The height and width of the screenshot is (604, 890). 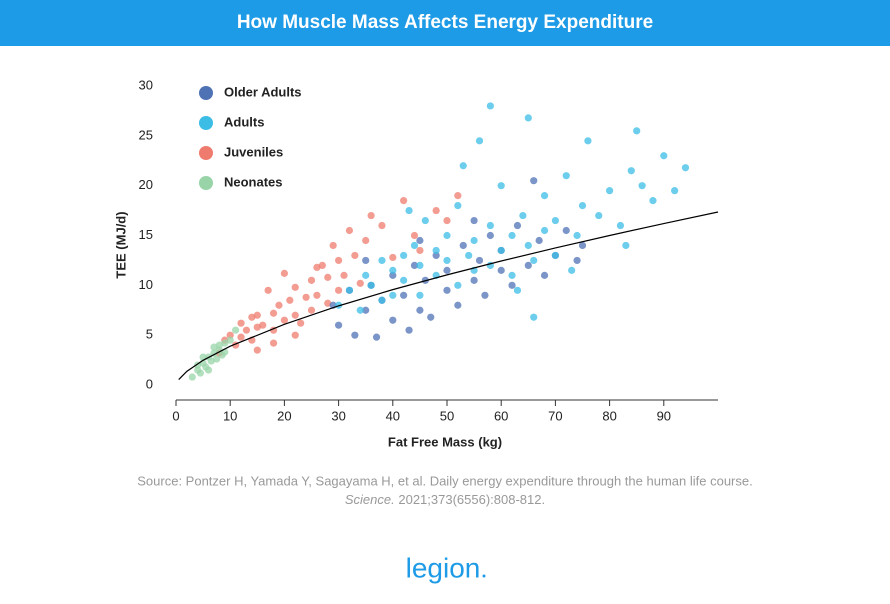 What do you see at coordinates (253, 181) in the screenshot?
I see `legend-label: Neonates` at bounding box center [253, 181].